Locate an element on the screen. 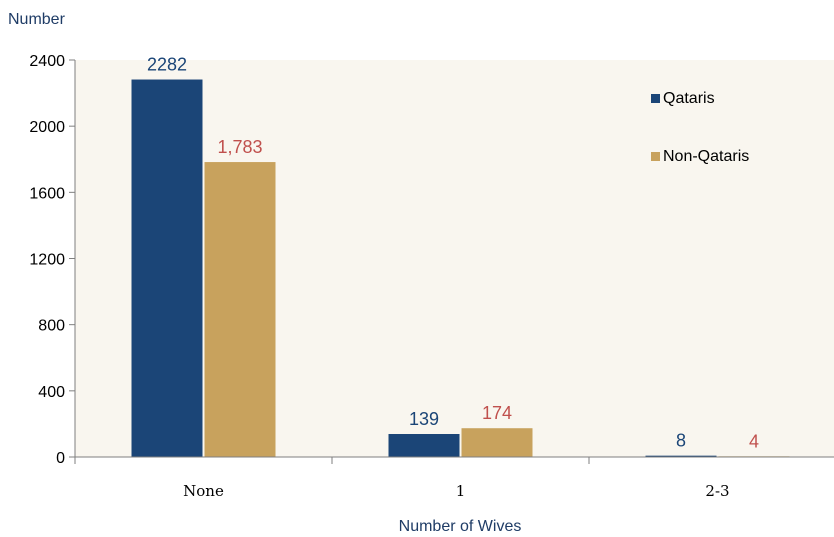  x-tick-label: 1 is located at coordinates (461, 491).